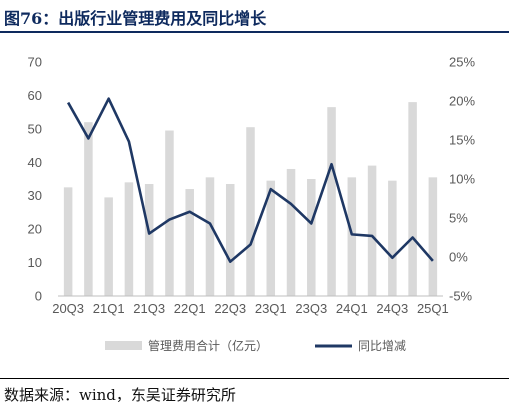 The width and height of the screenshot is (509, 413). I want to click on x-tick-label: 21Q1, so click(109, 308).